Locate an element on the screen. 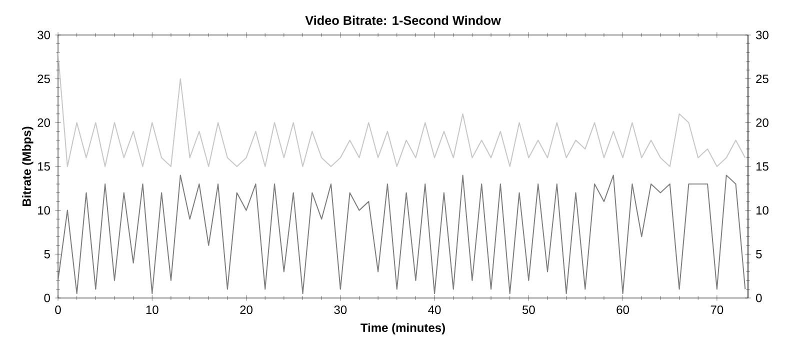 The height and width of the screenshot is (353, 785). x-axis-title: Time (minutes) is located at coordinates (402, 328).